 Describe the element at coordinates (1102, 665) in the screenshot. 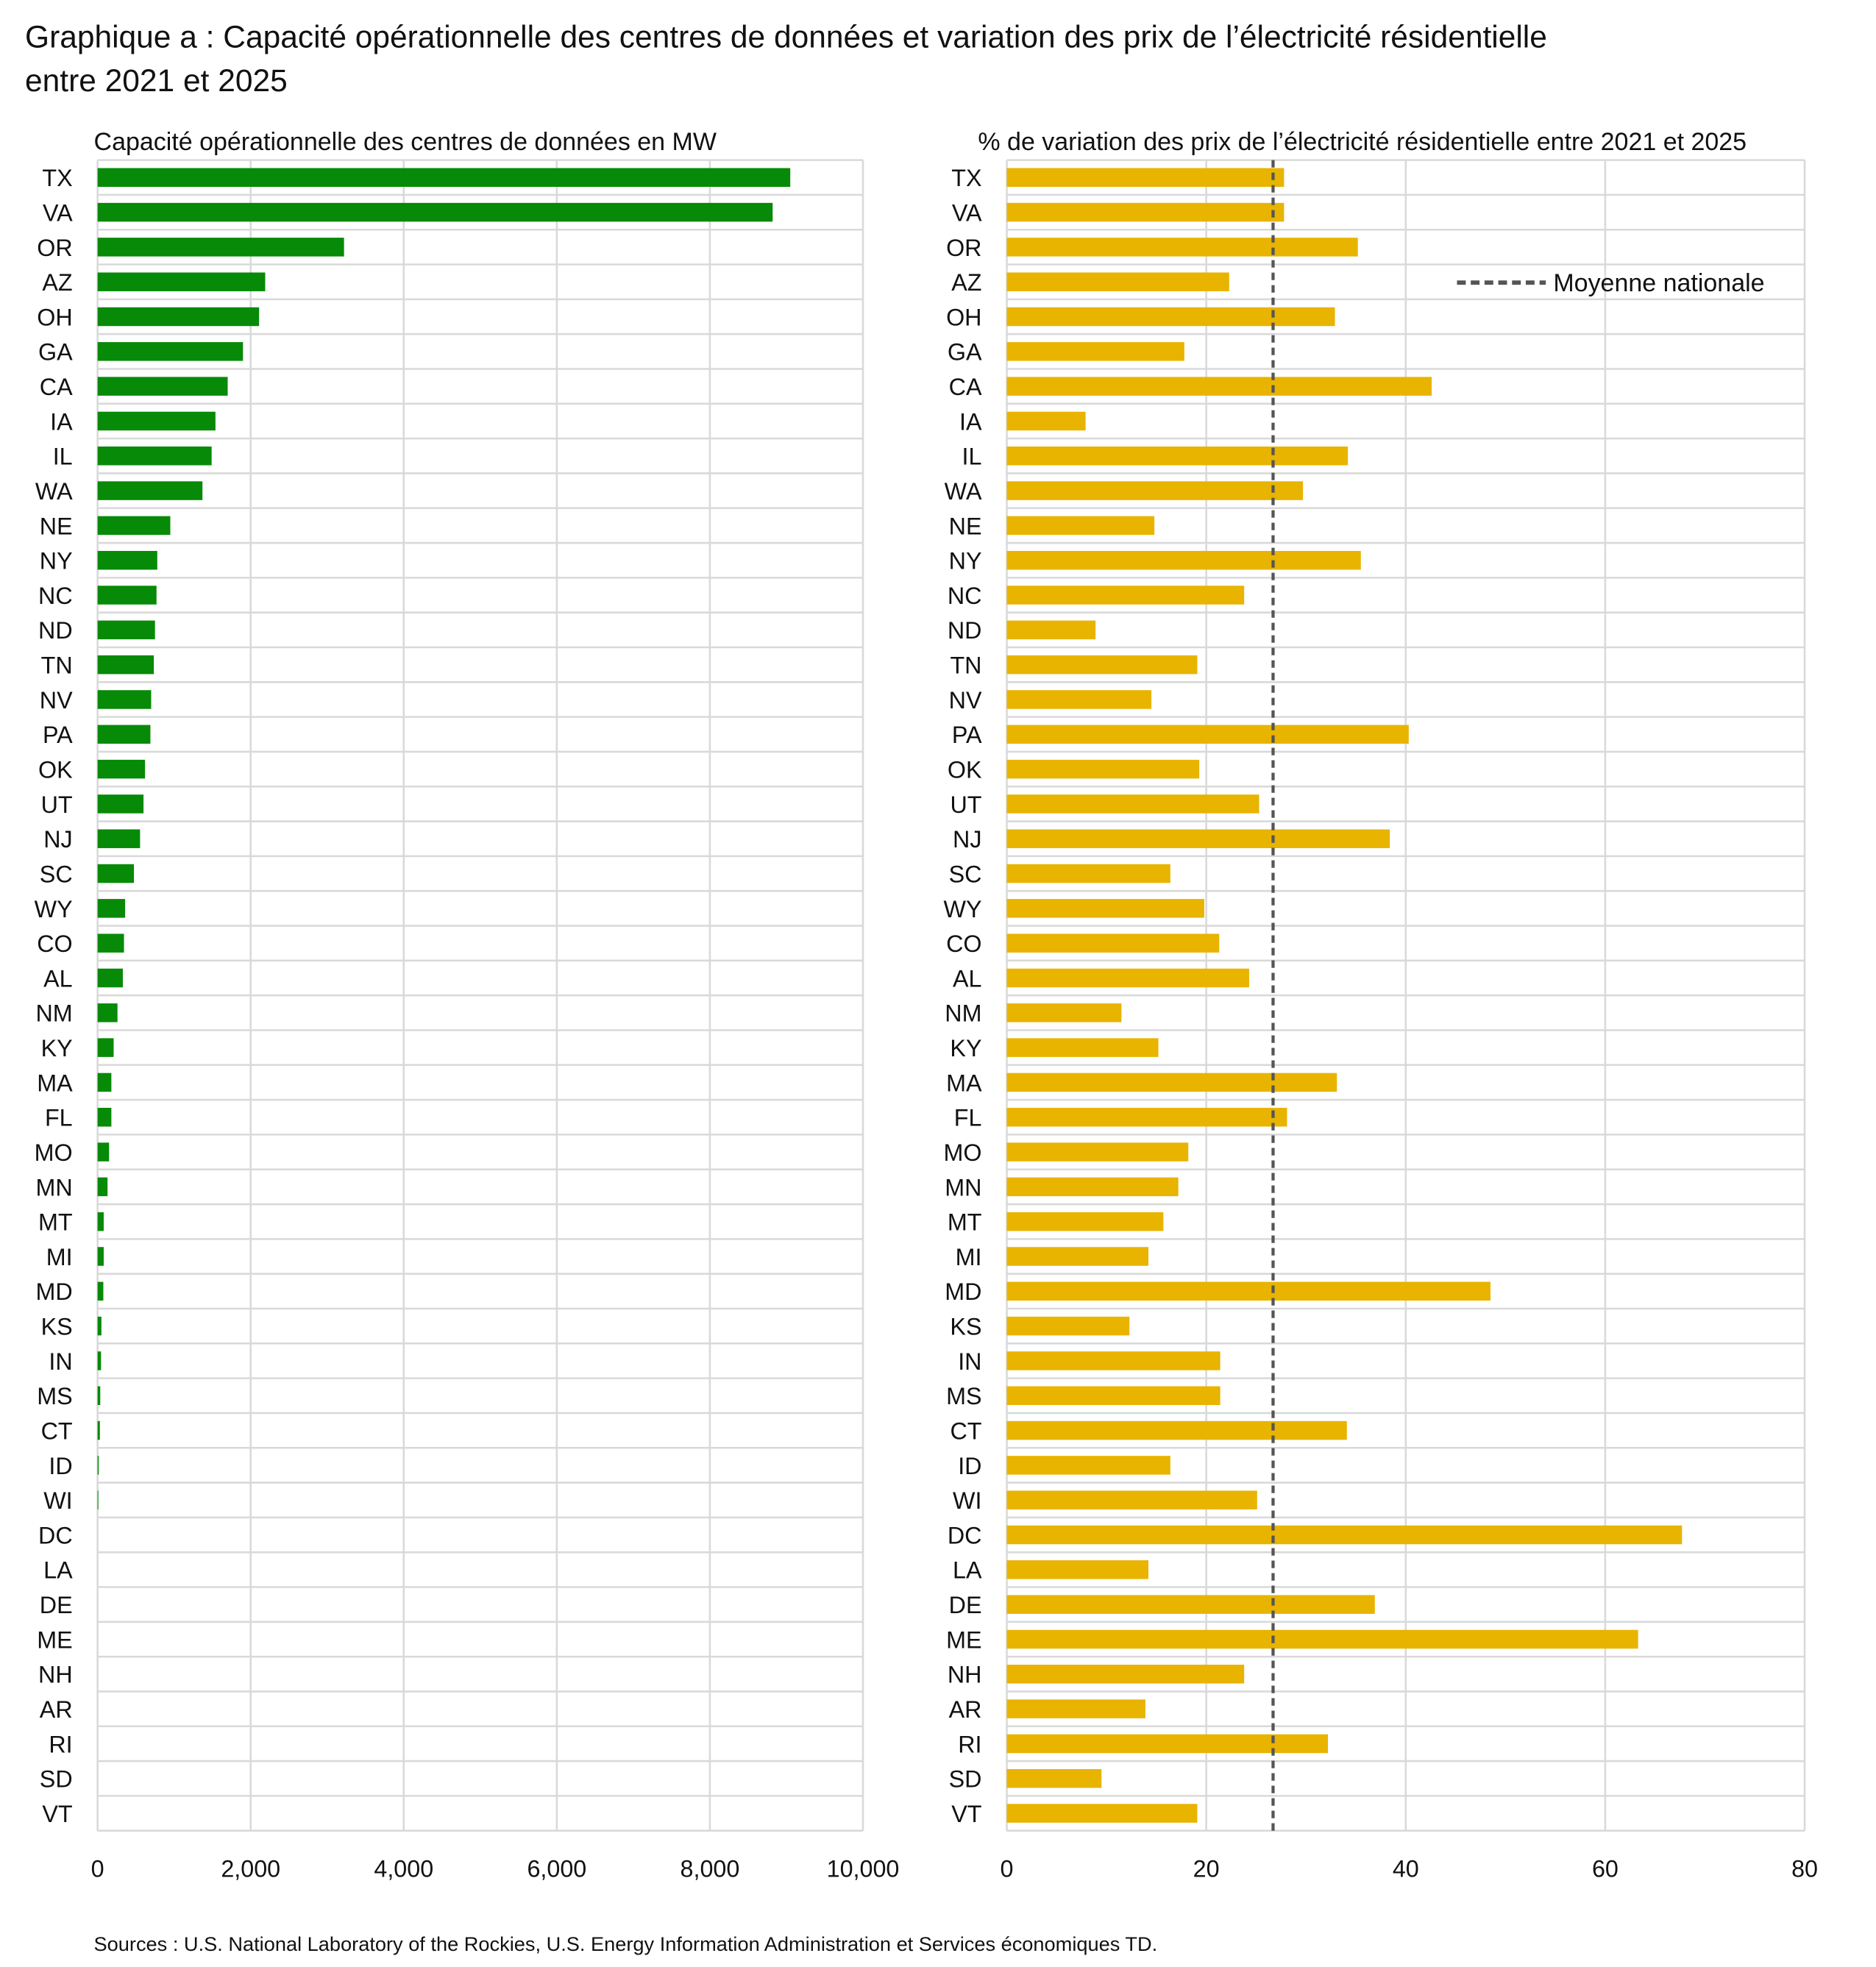

I see `bar-tn` at that location.